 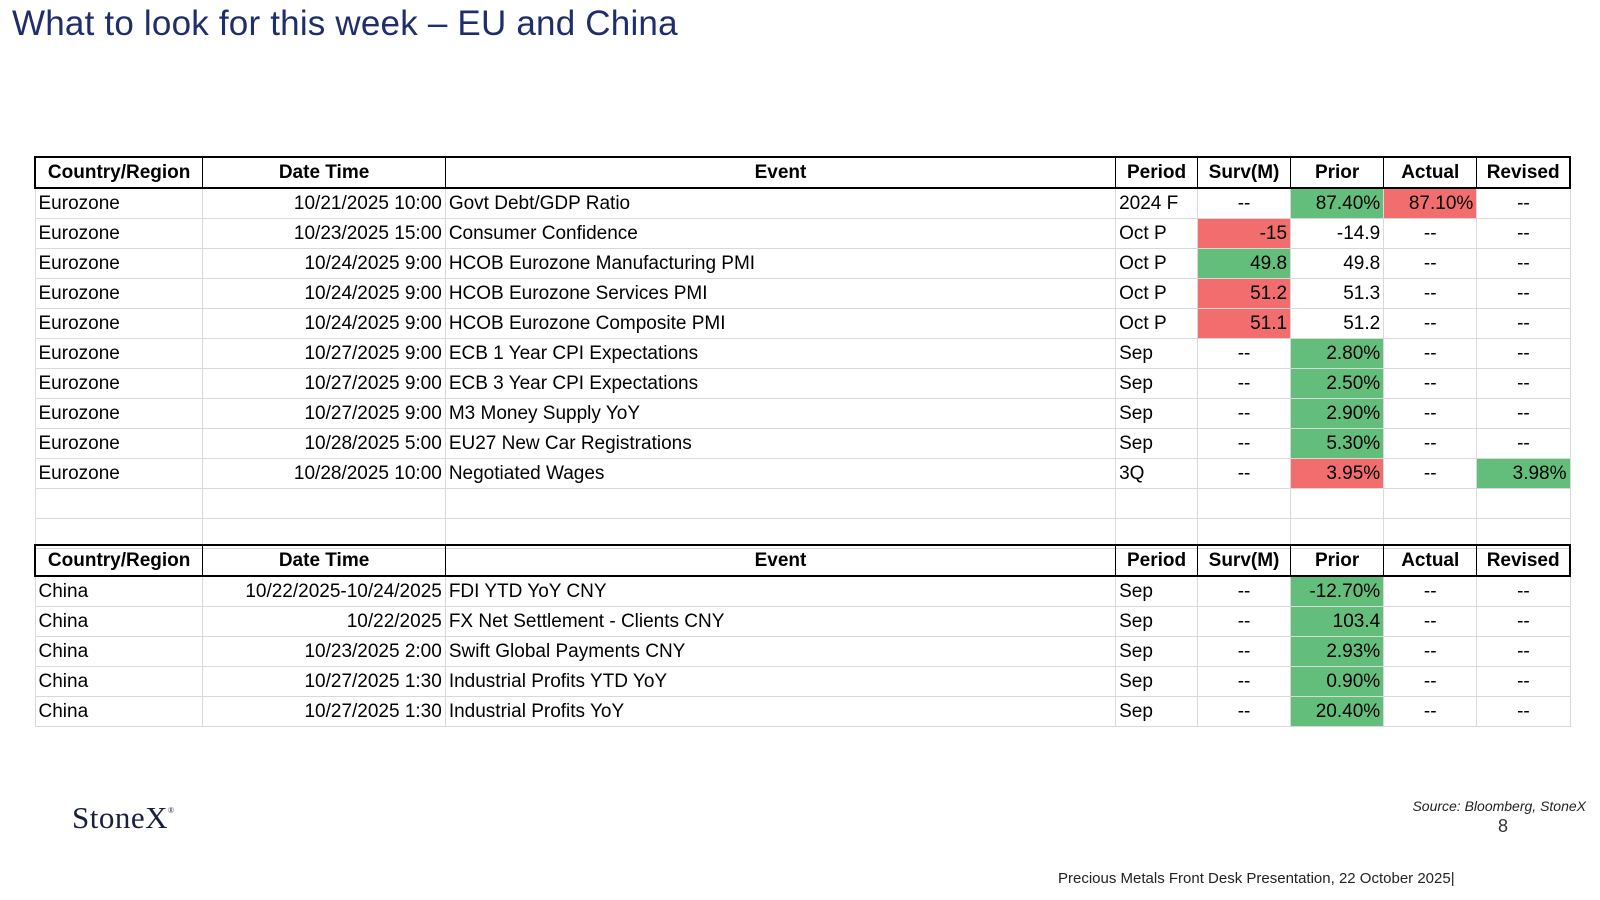 I want to click on col-header-revised: Revised, so click(x=1524, y=560).